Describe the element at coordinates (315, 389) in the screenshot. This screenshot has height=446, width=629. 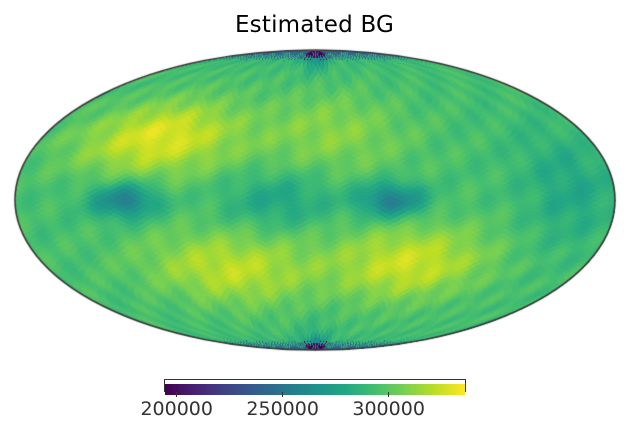
I see `colorbar-gradient` at that location.